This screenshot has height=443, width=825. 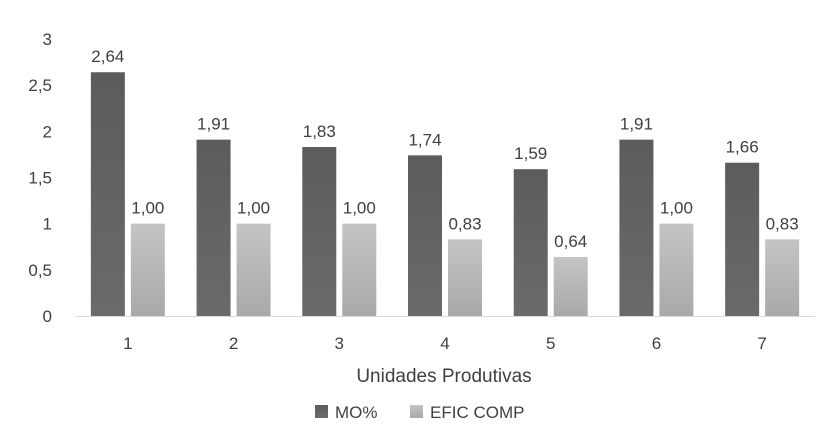 What do you see at coordinates (477, 412) in the screenshot?
I see `legend-label: EFIC COMP` at bounding box center [477, 412].